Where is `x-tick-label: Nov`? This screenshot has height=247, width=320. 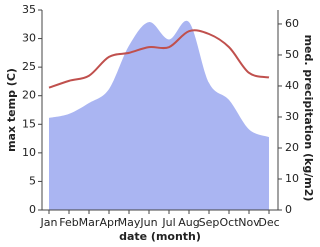
x-tick-label: Nov is located at coordinates (249, 222).